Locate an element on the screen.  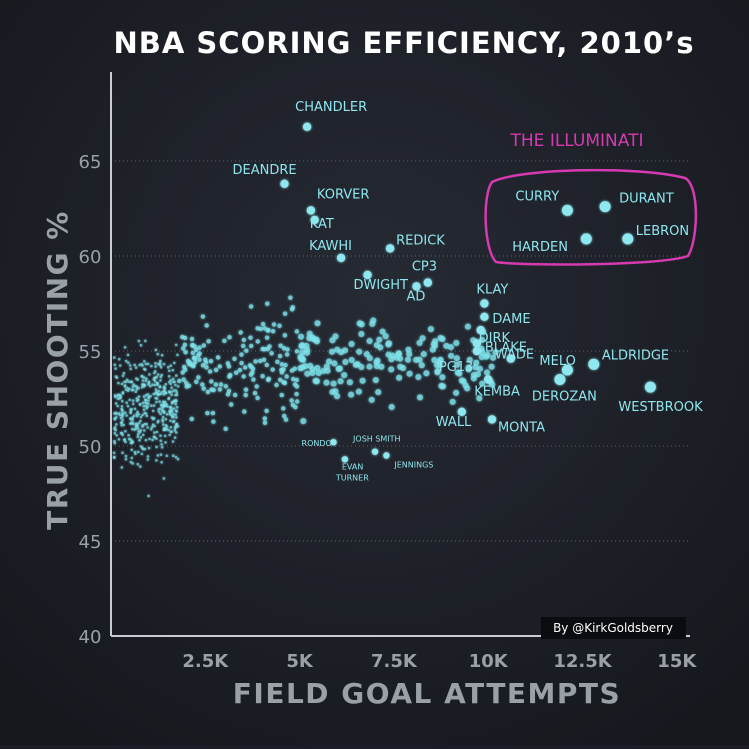
point-label: JENNINGS is located at coordinates (413, 465).